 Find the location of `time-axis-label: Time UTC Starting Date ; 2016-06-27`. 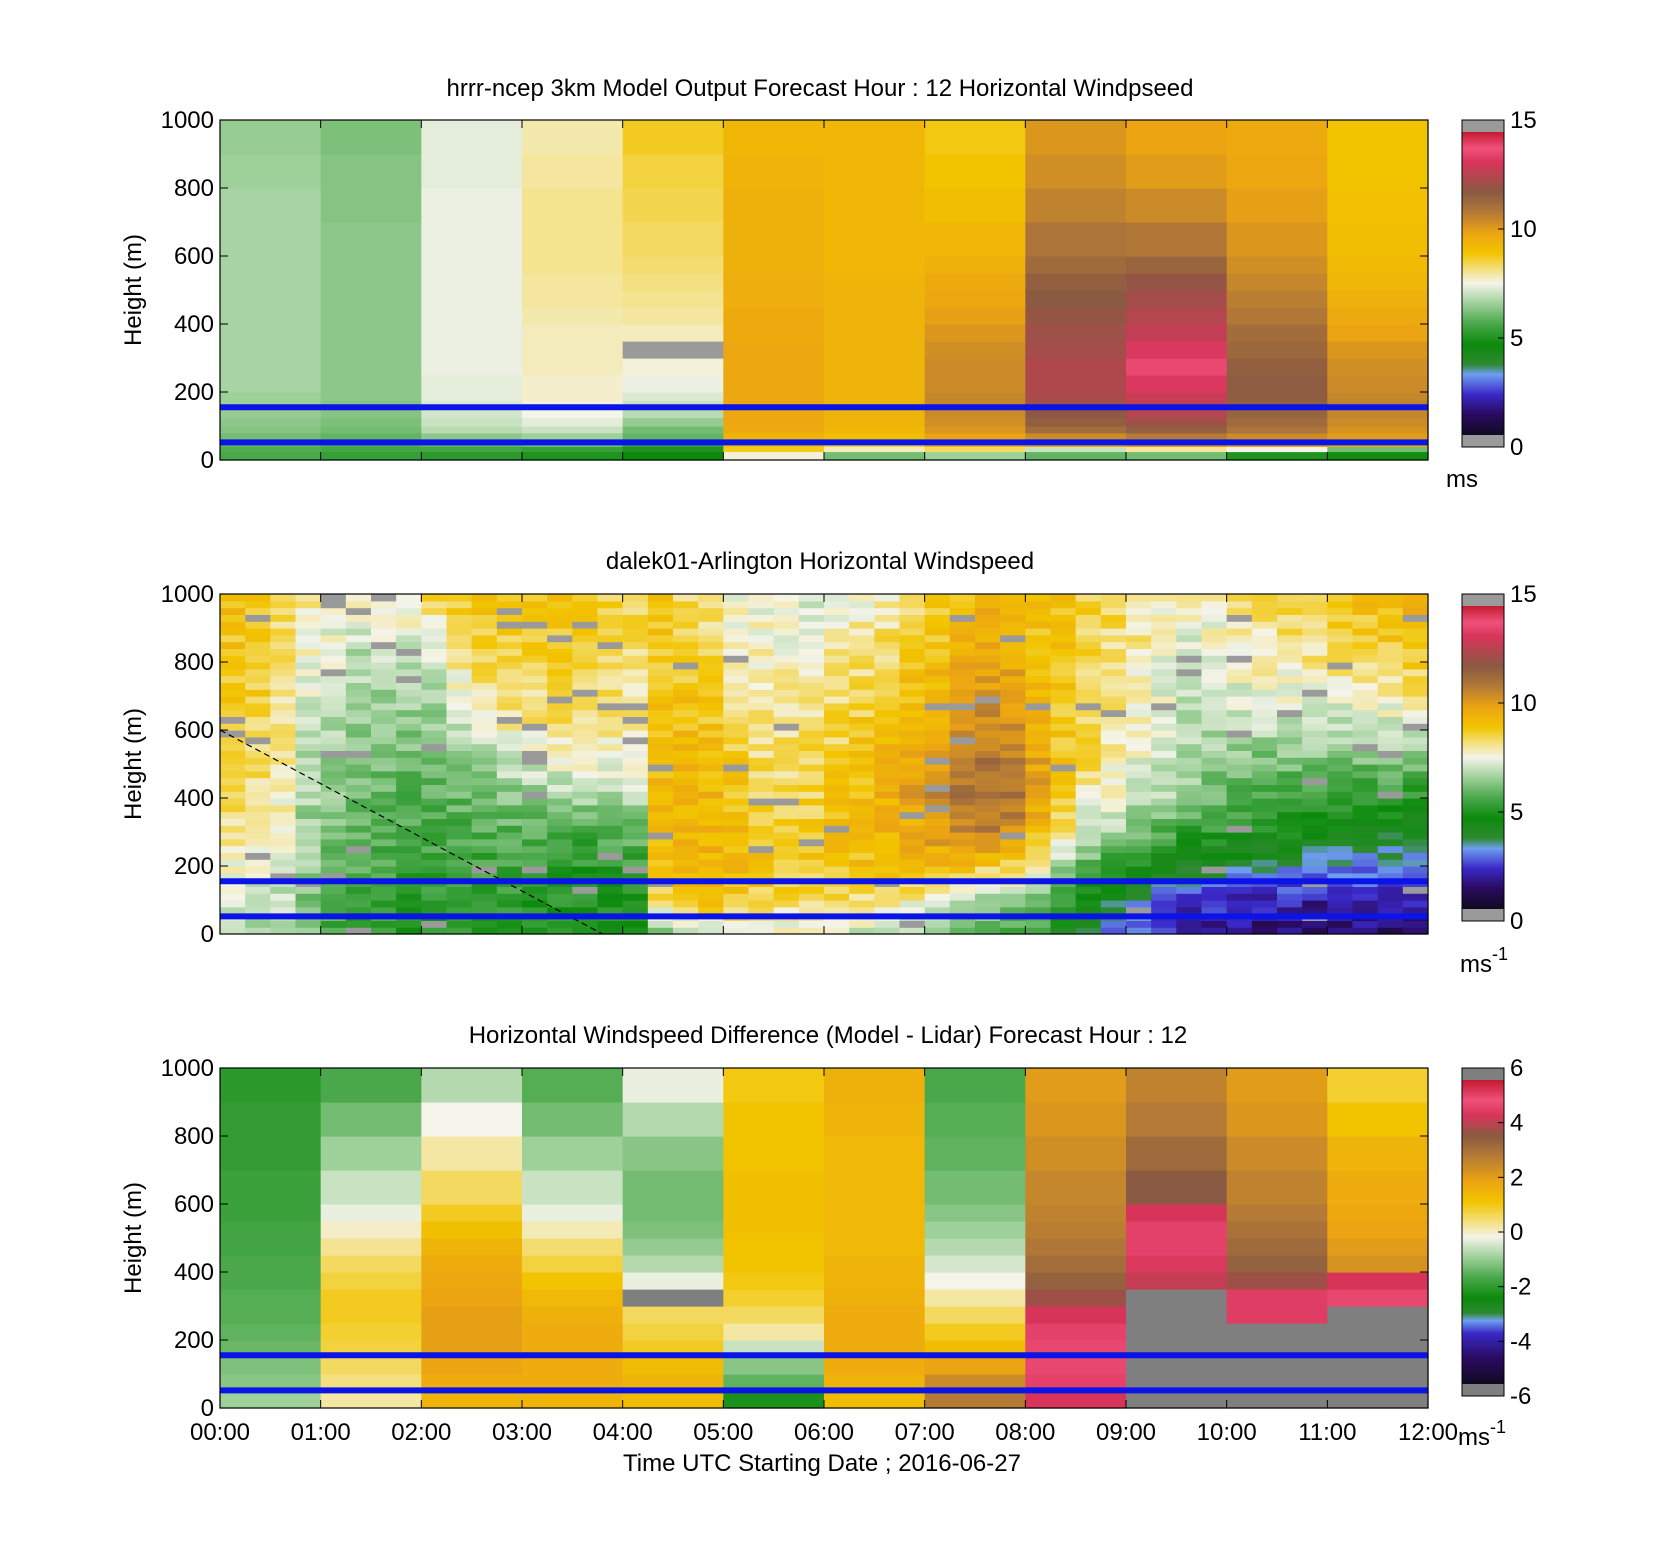

time-axis-label: Time UTC Starting Date ; 2016-06-27 is located at coordinates (822, 1463).